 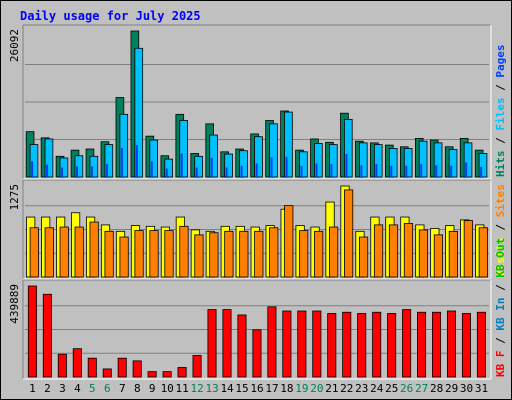 What do you see at coordinates (152, 388) in the screenshot?
I see `x-tick-label: 9` at bounding box center [152, 388].